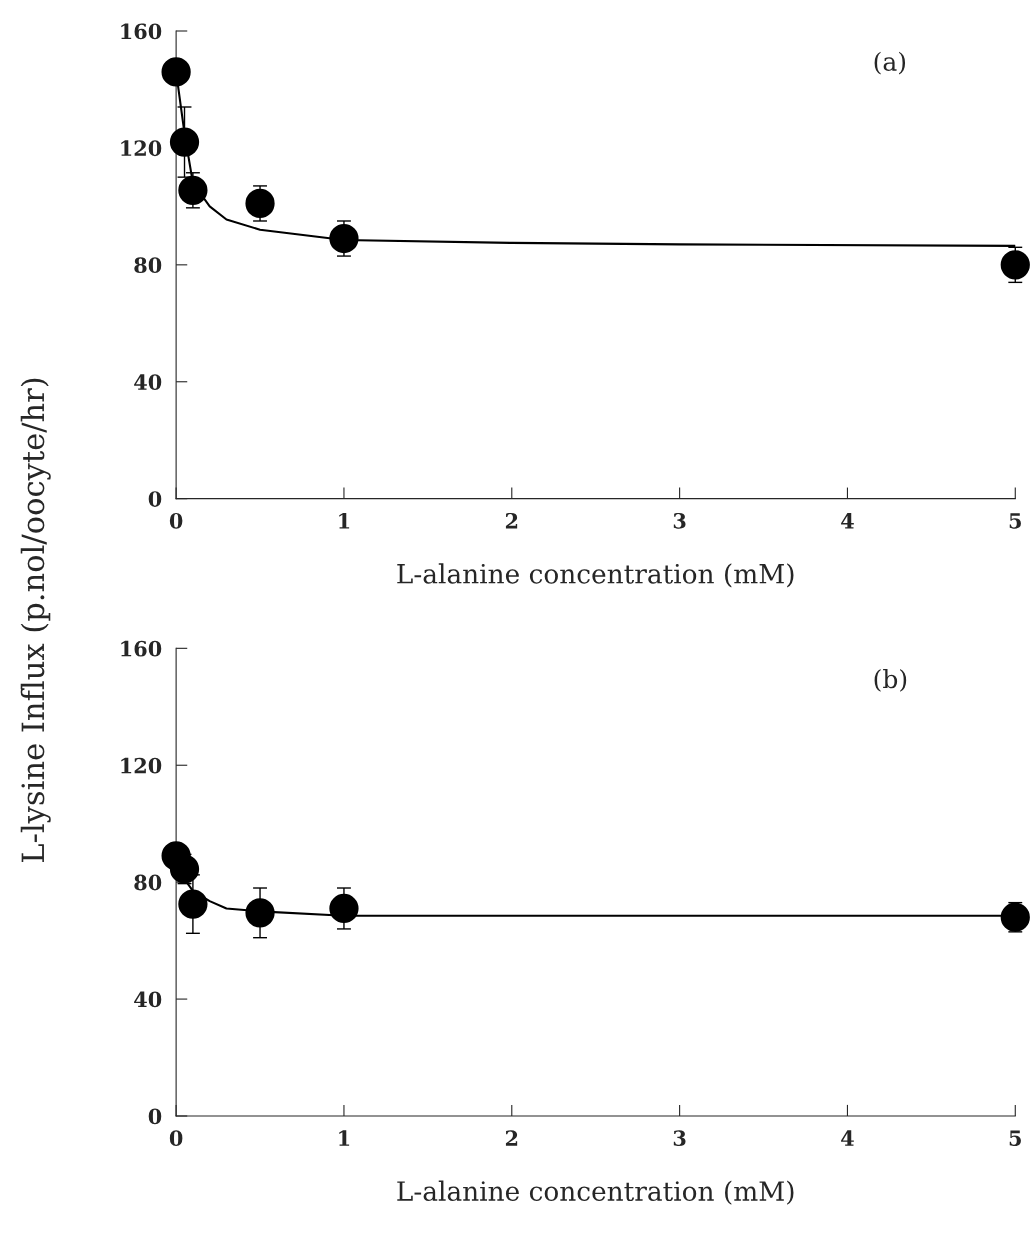 This screenshot has width=1036, height=1240. Describe the element at coordinates (890, 63) in the screenshot. I see `annotation: (a)` at that location.